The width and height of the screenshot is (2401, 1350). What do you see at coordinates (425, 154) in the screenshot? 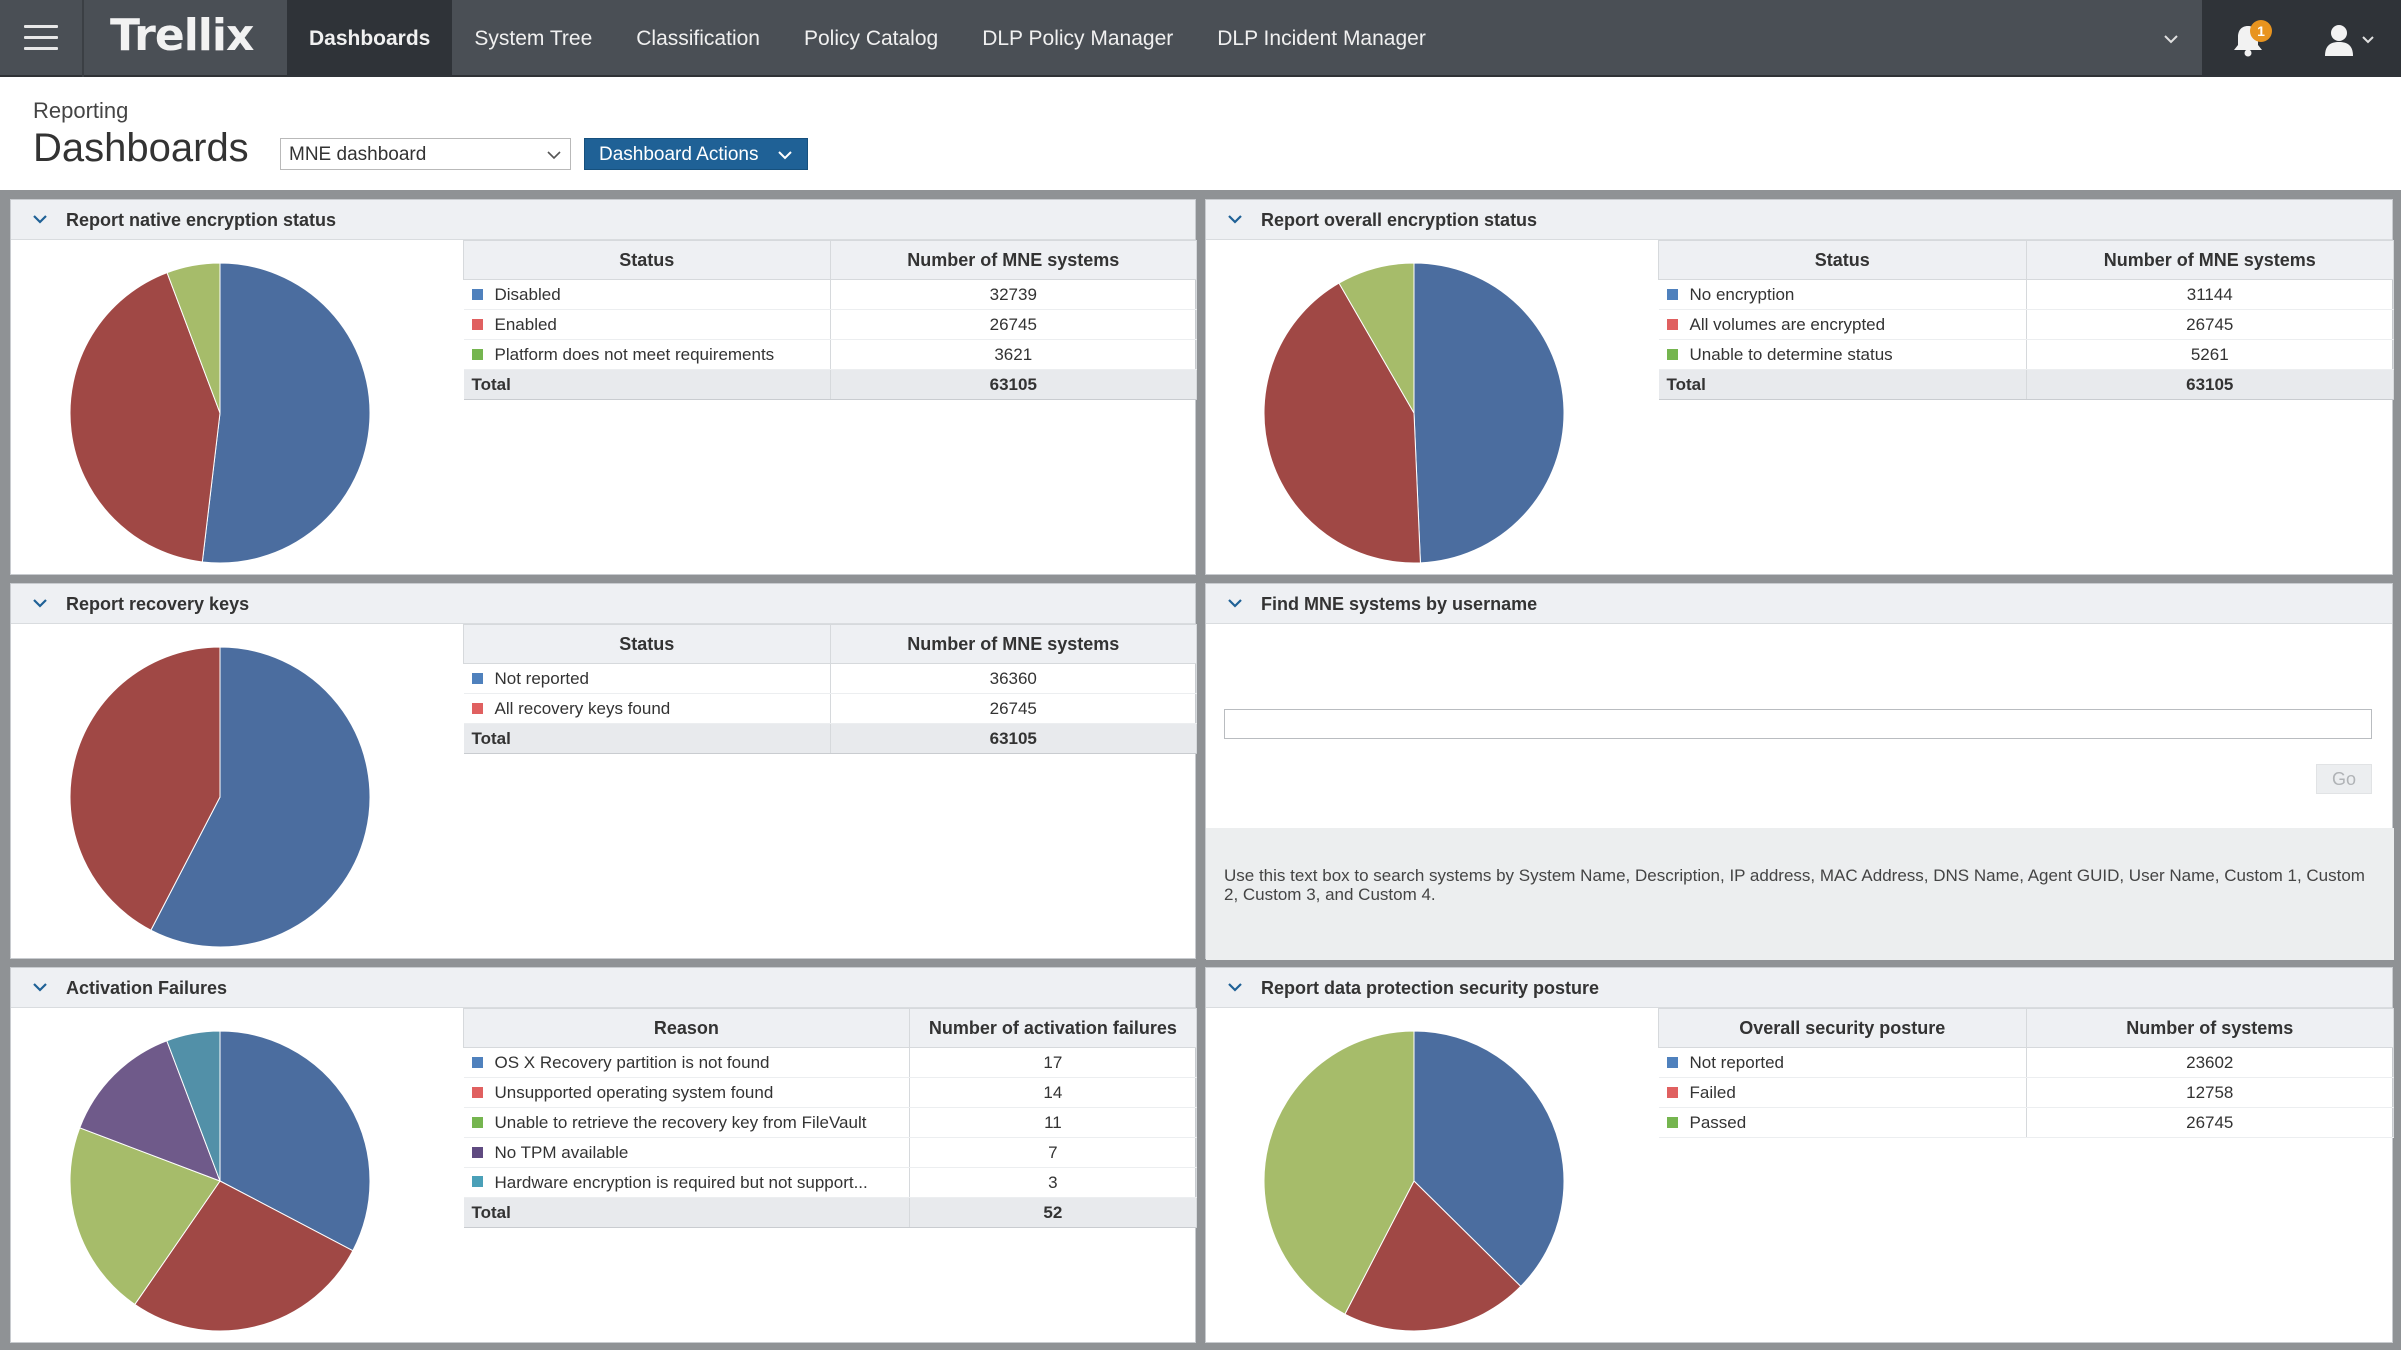
I see `dashboard-select: MNE dashboard` at bounding box center [425, 154].